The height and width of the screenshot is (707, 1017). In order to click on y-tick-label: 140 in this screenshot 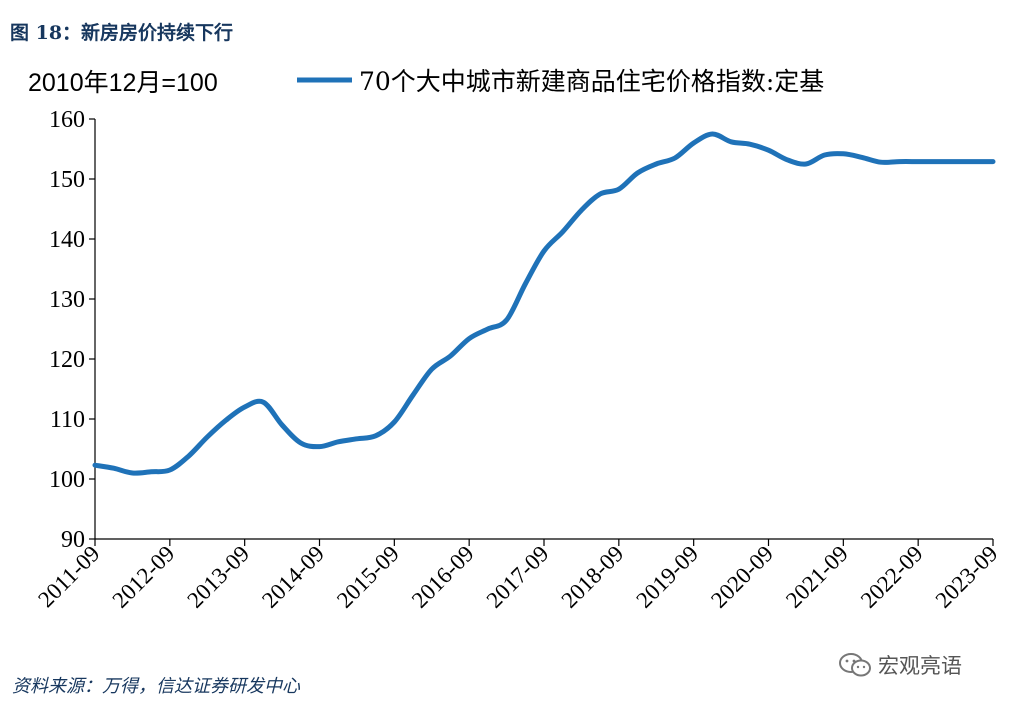, I will do `click(67, 240)`.